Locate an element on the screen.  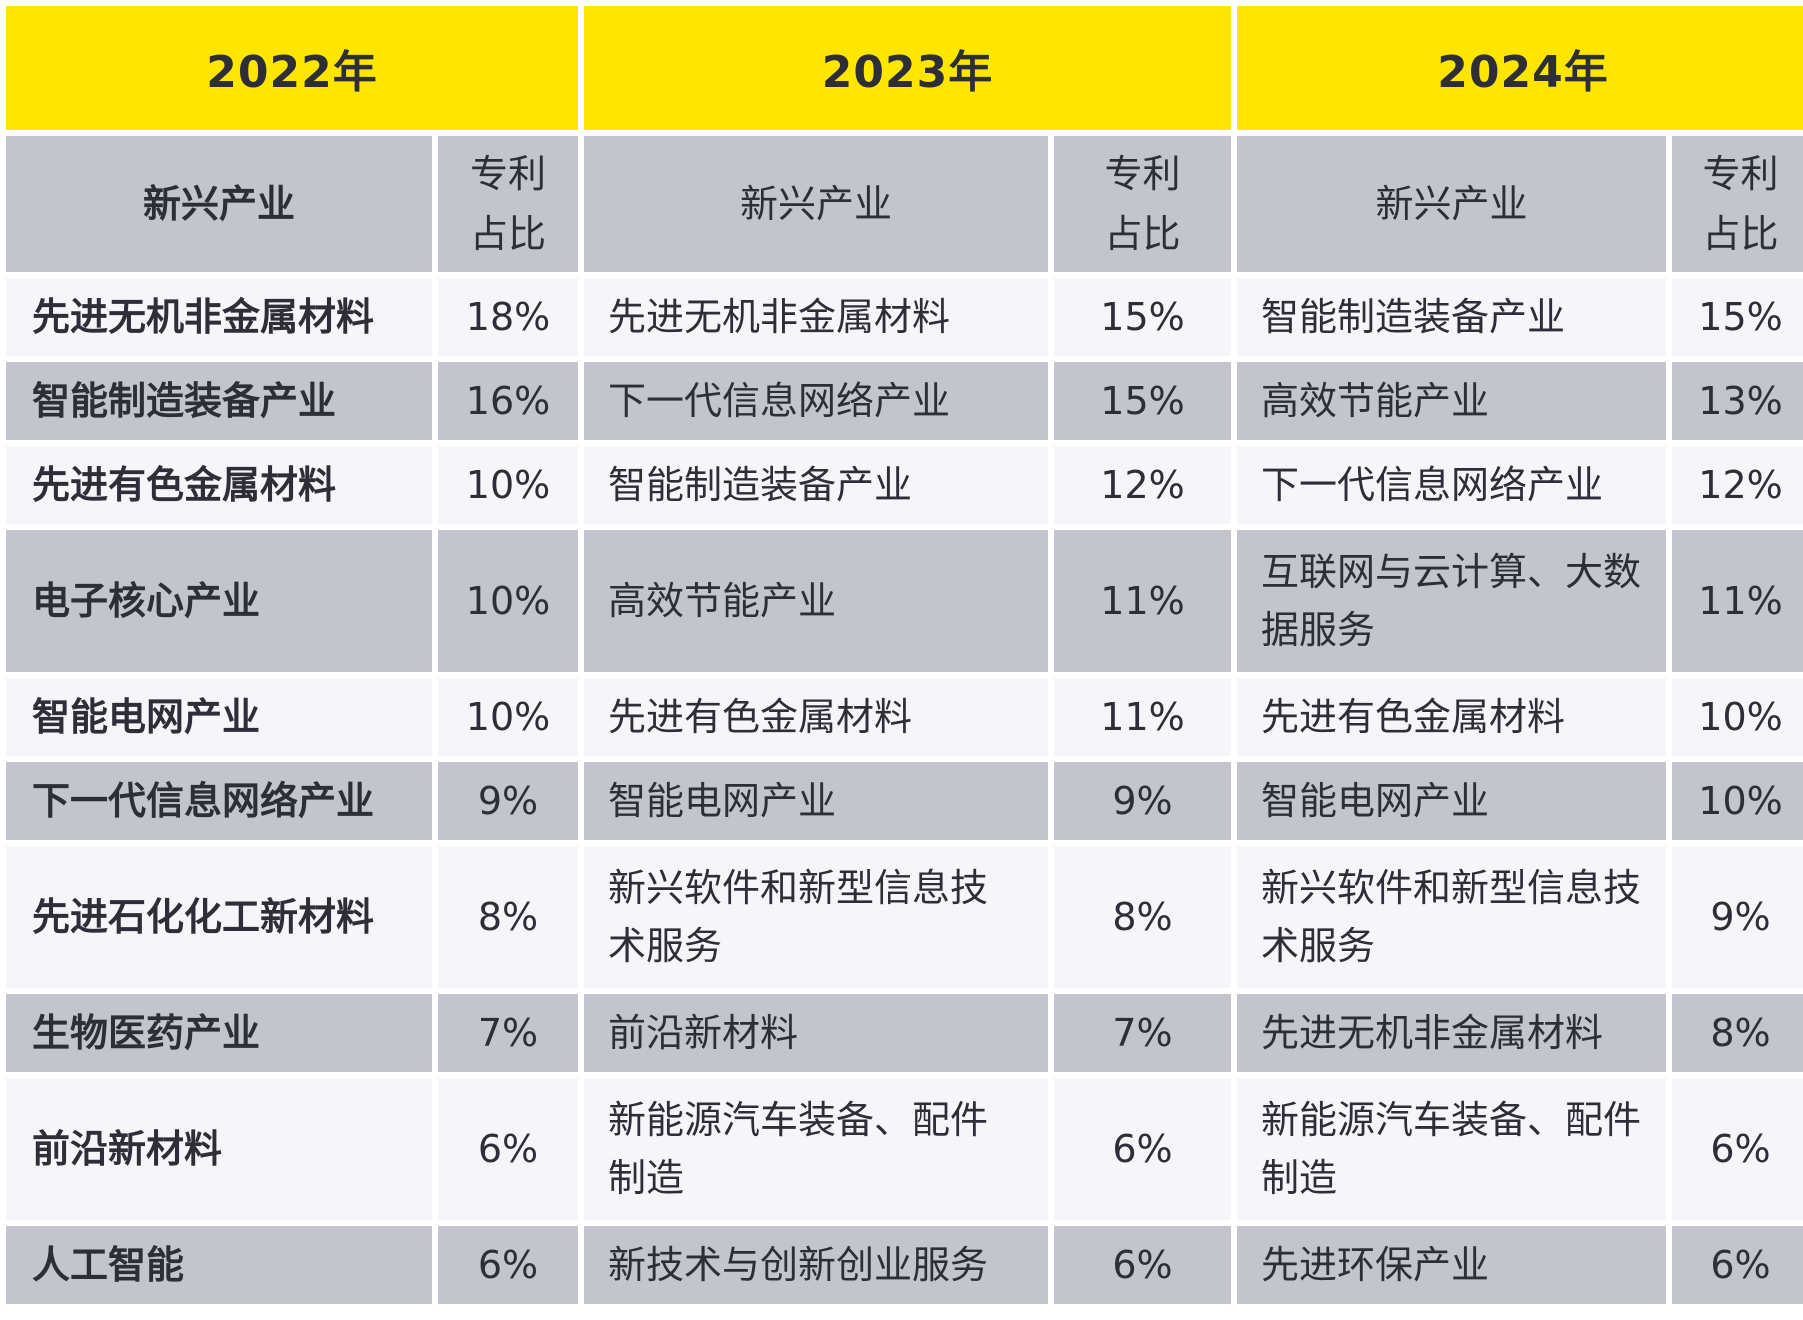
industry-2024-cell: 先进无机非金属材料 is located at coordinates (1451, 1033).